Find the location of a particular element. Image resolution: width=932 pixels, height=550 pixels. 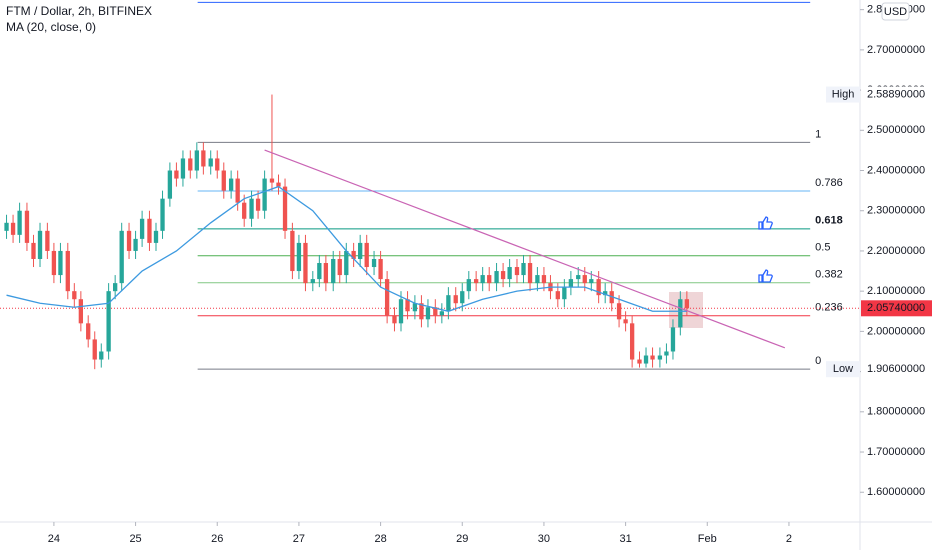

price-marker-value: 2.58890000 is located at coordinates (896, 94).